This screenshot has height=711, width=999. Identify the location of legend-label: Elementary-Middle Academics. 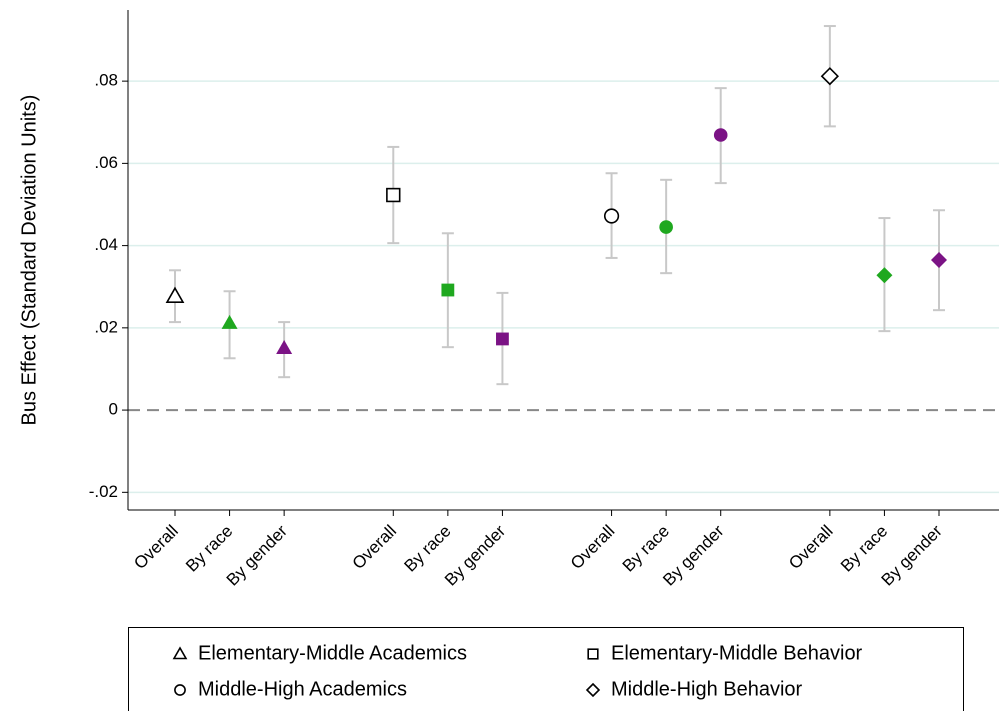
(332, 653).